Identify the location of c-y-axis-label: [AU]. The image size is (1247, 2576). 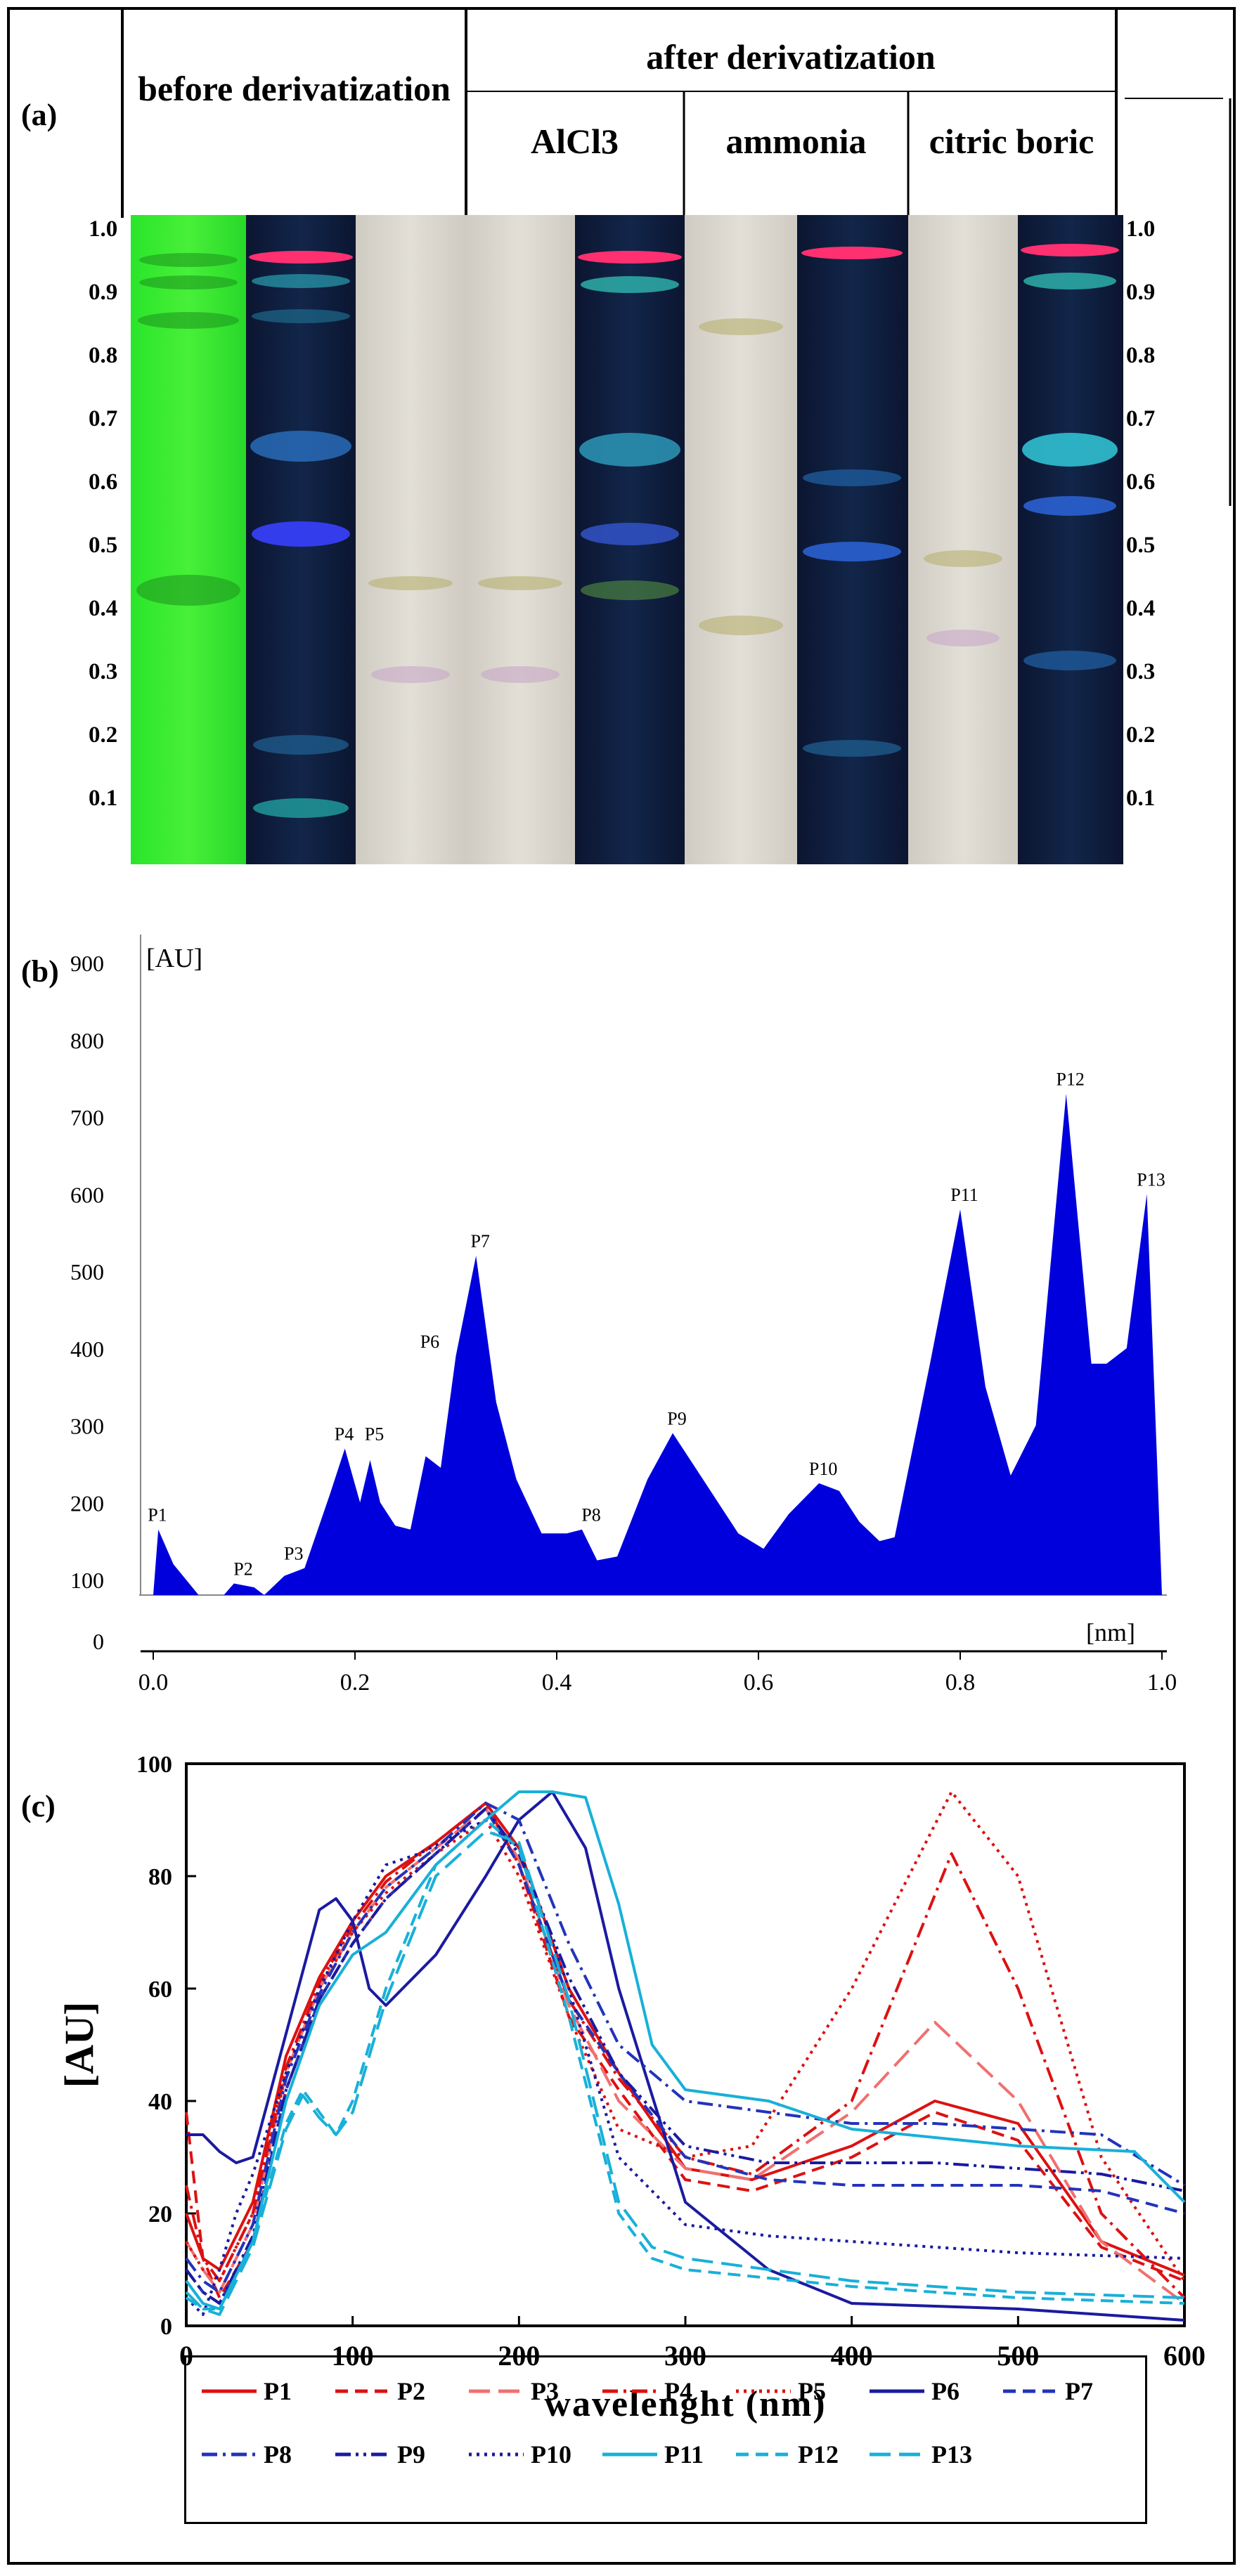
(79, 2045).